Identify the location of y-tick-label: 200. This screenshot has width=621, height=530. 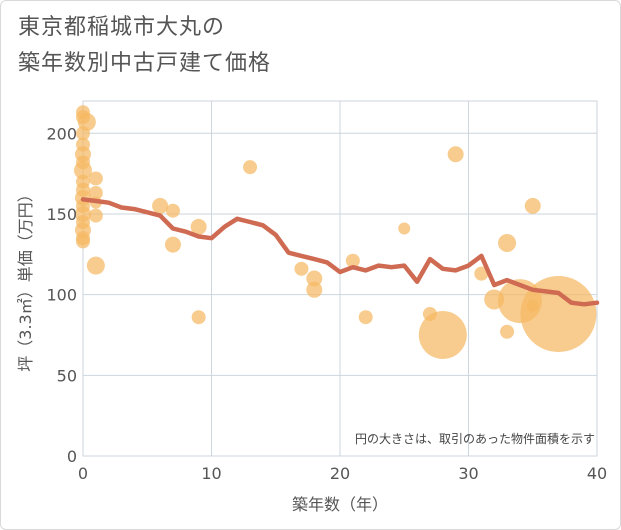
(61, 133).